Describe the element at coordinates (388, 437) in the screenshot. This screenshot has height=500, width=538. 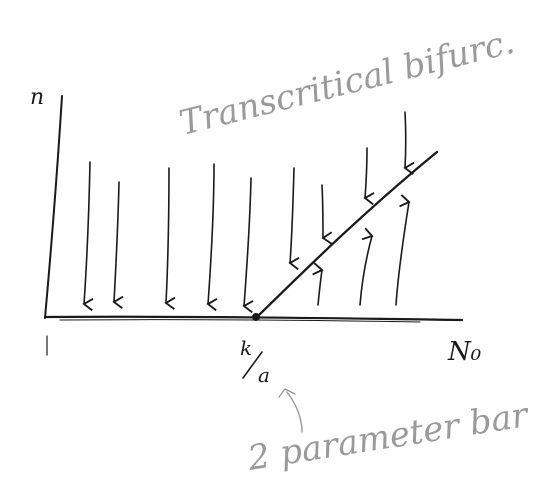
I see `annotation-text: 2 parameter bar` at that location.